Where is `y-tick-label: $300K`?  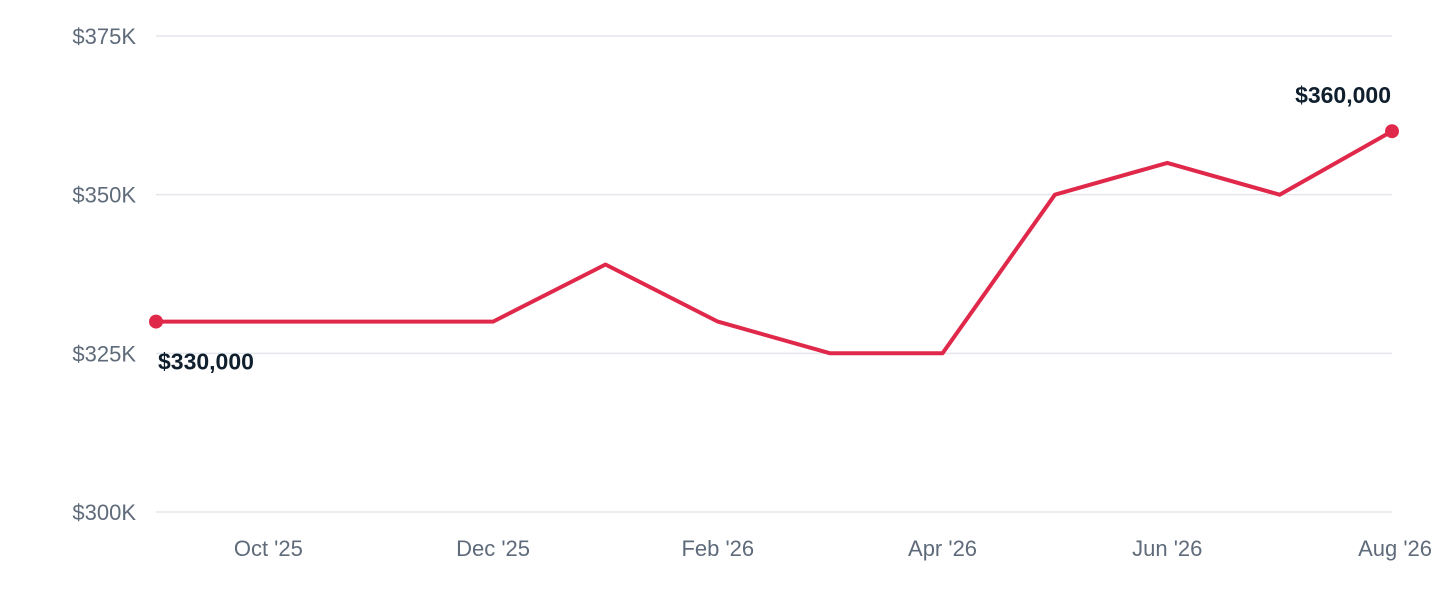 y-tick-label: $300K is located at coordinates (104, 512).